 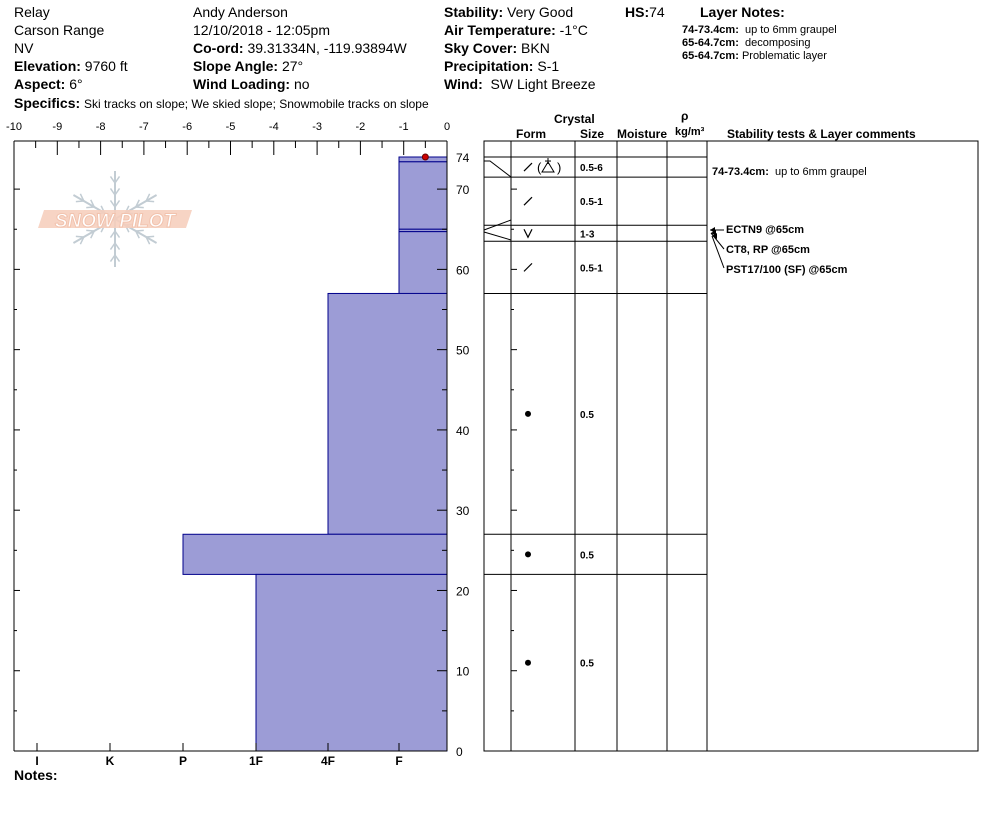 I want to click on layer-comment: 74-73.4cm: up to 6mm graupel, so click(x=789, y=172).